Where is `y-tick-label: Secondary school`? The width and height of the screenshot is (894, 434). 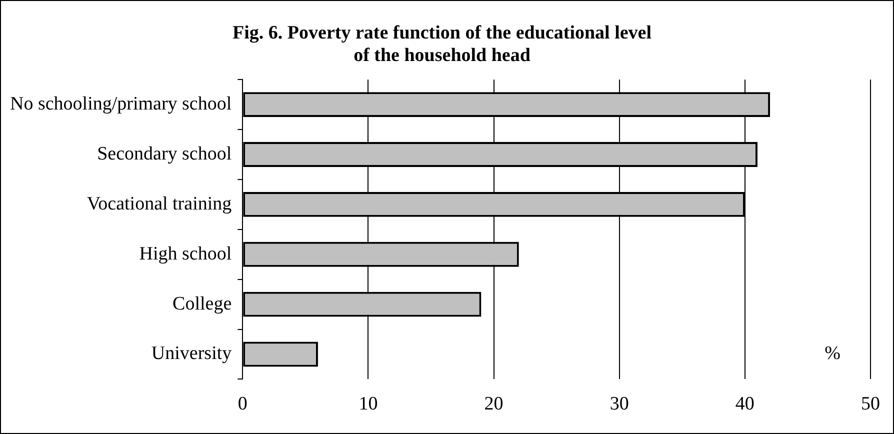 y-tick-label: Secondary school is located at coordinates (164, 153).